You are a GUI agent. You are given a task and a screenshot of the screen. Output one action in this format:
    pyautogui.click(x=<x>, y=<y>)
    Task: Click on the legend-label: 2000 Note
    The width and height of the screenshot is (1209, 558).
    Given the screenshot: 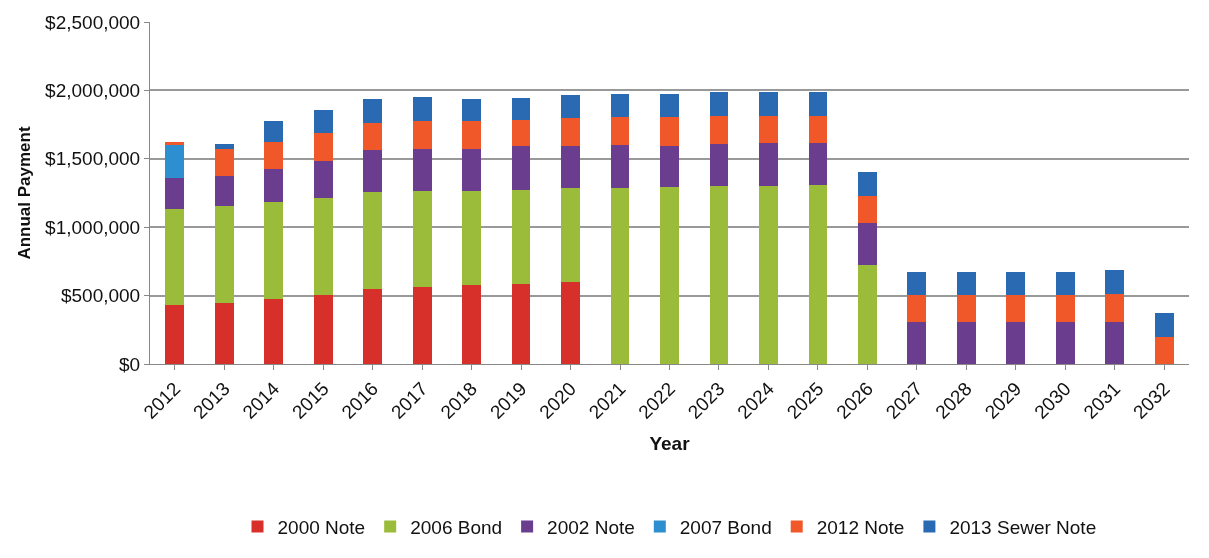 What is the action you would take?
    pyautogui.click(x=321, y=527)
    